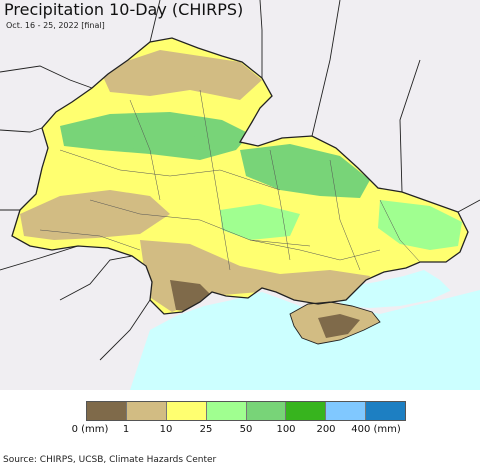 The width and height of the screenshot is (480, 470). Describe the element at coordinates (90, 429) in the screenshot. I see `legend-label: 0 (mm)` at that location.